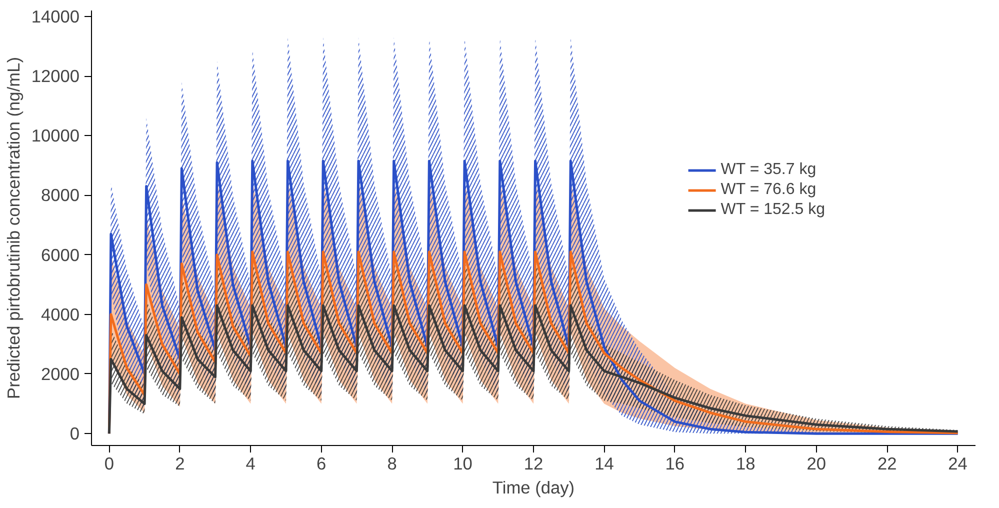 This screenshot has height=508, width=999. What do you see at coordinates (462, 464) in the screenshot?
I see `x-tick-label: 10` at bounding box center [462, 464].